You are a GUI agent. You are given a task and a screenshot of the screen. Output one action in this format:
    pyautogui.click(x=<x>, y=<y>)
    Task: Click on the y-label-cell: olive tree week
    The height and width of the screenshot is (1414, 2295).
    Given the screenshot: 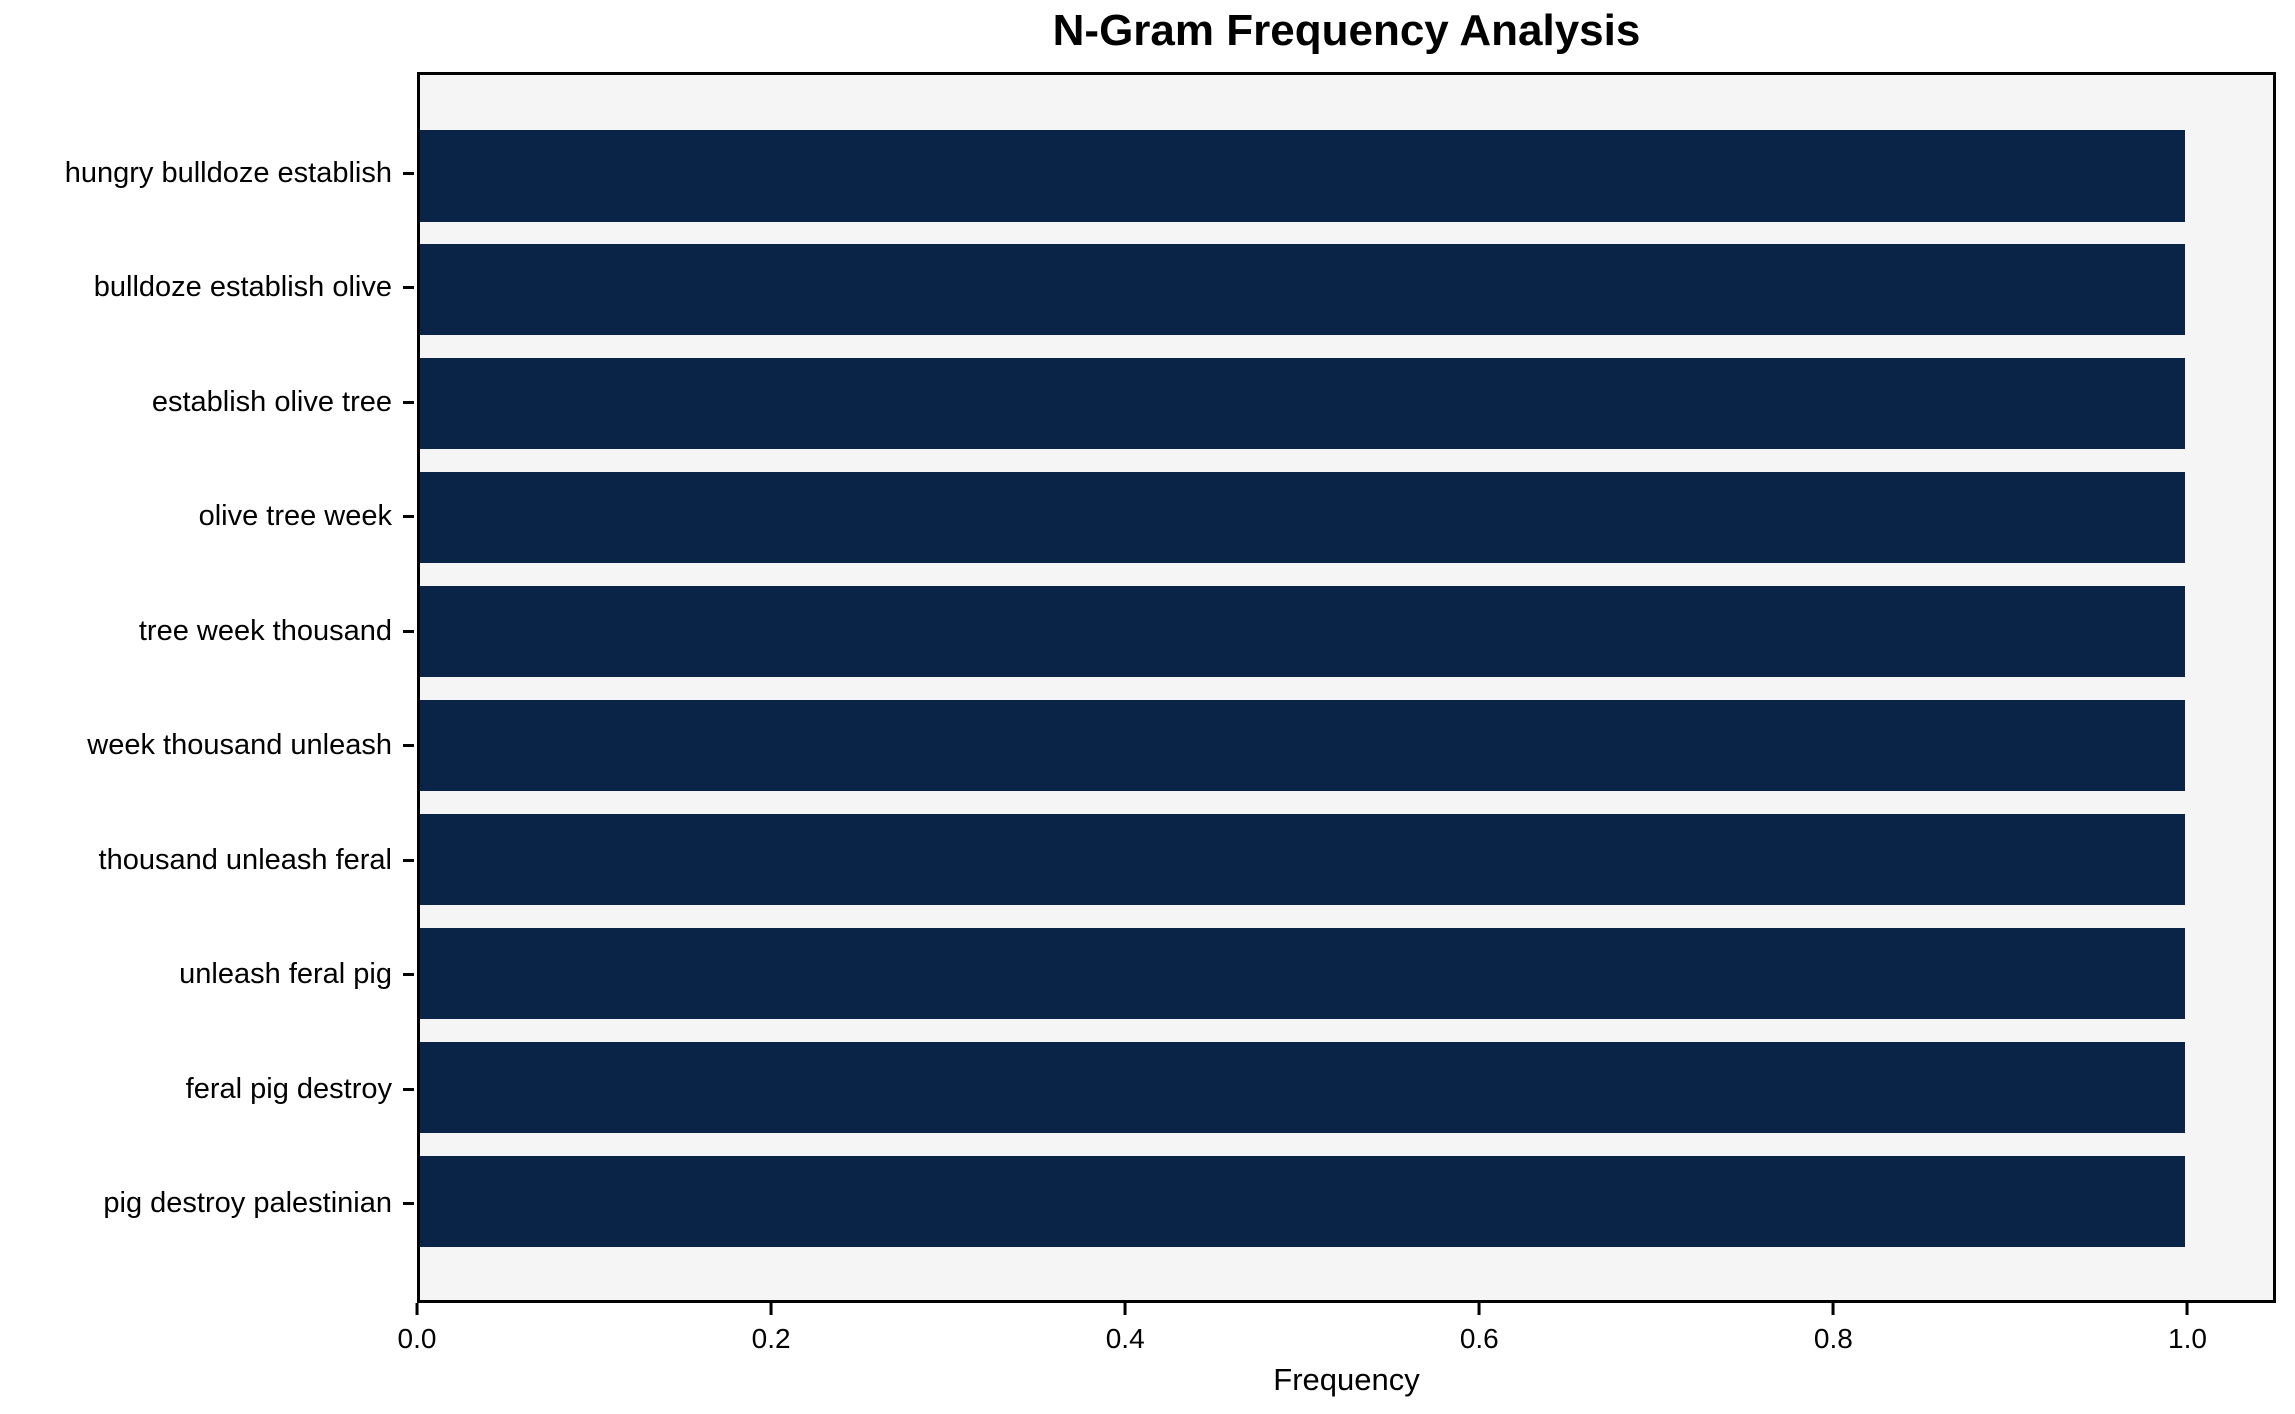 What is the action you would take?
    pyautogui.click(x=207, y=517)
    